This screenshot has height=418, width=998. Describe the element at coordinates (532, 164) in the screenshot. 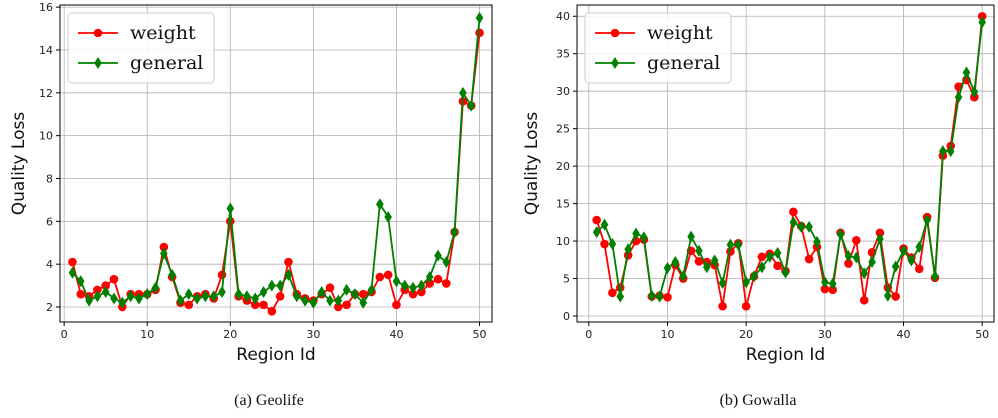

I see `y-axis-title: Quality Loss` at that location.